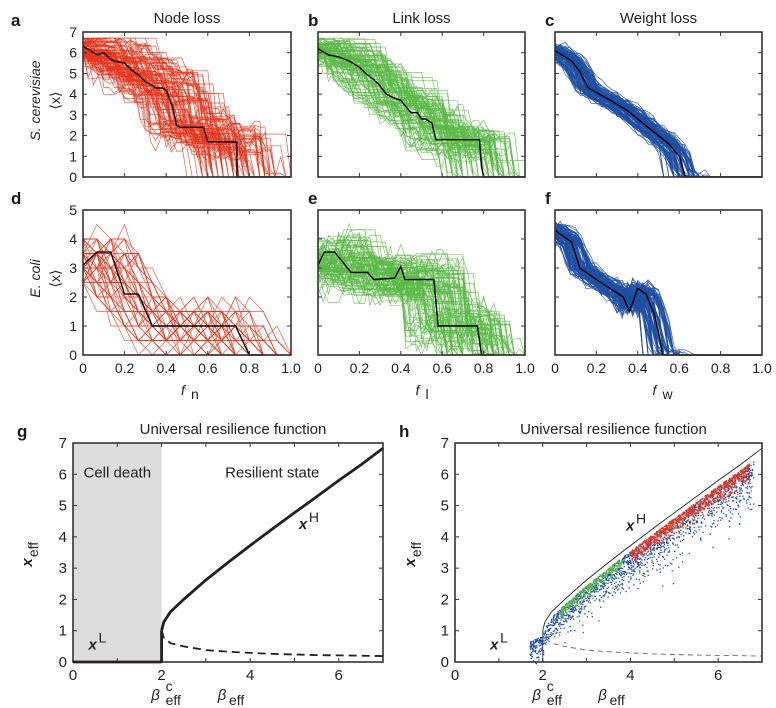  What do you see at coordinates (63, 474) in the screenshot?
I see `y-tick-label: 6` at bounding box center [63, 474].